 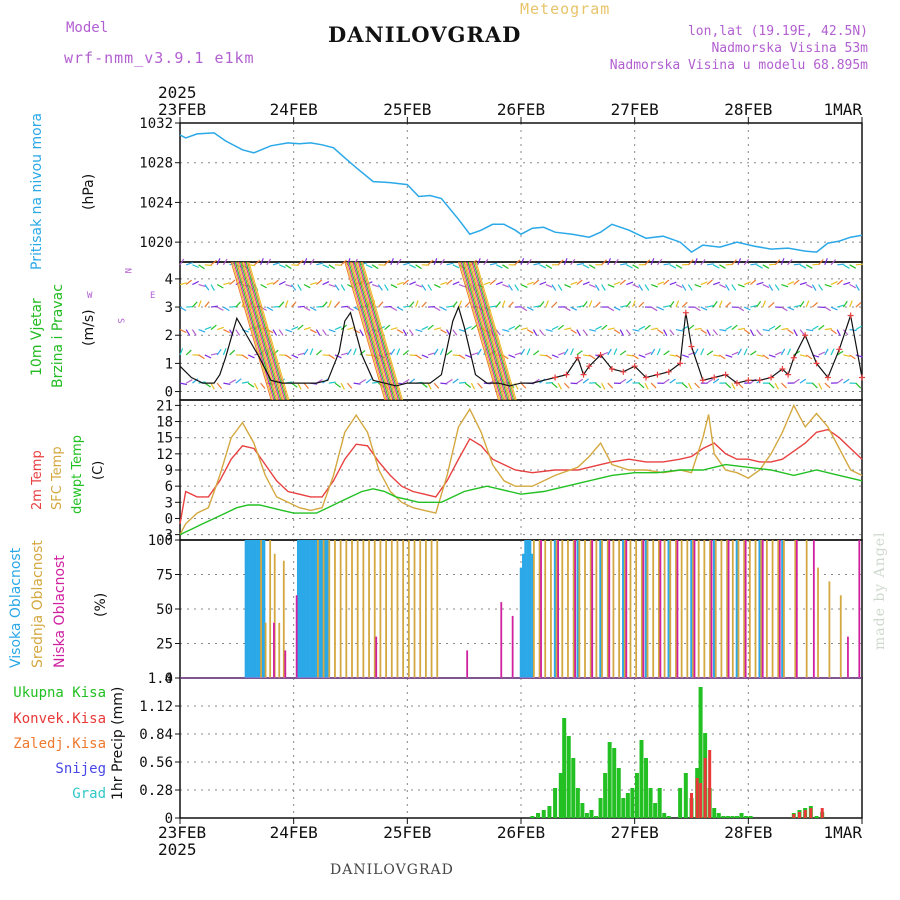 What do you see at coordinates (505, 610) in the screenshot?
I see `panel-clouds: 0 25 50 75 100` at bounding box center [505, 610].